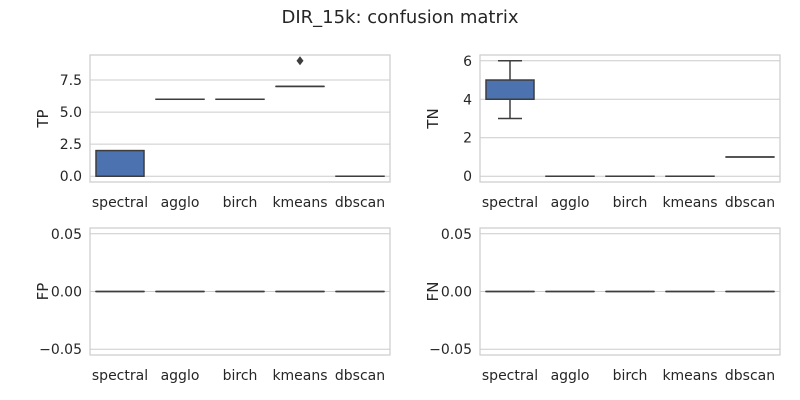 The image size is (800, 400). What do you see at coordinates (71, 81) in the screenshot?
I see `y-tick-label: 7.5` at bounding box center [71, 81].